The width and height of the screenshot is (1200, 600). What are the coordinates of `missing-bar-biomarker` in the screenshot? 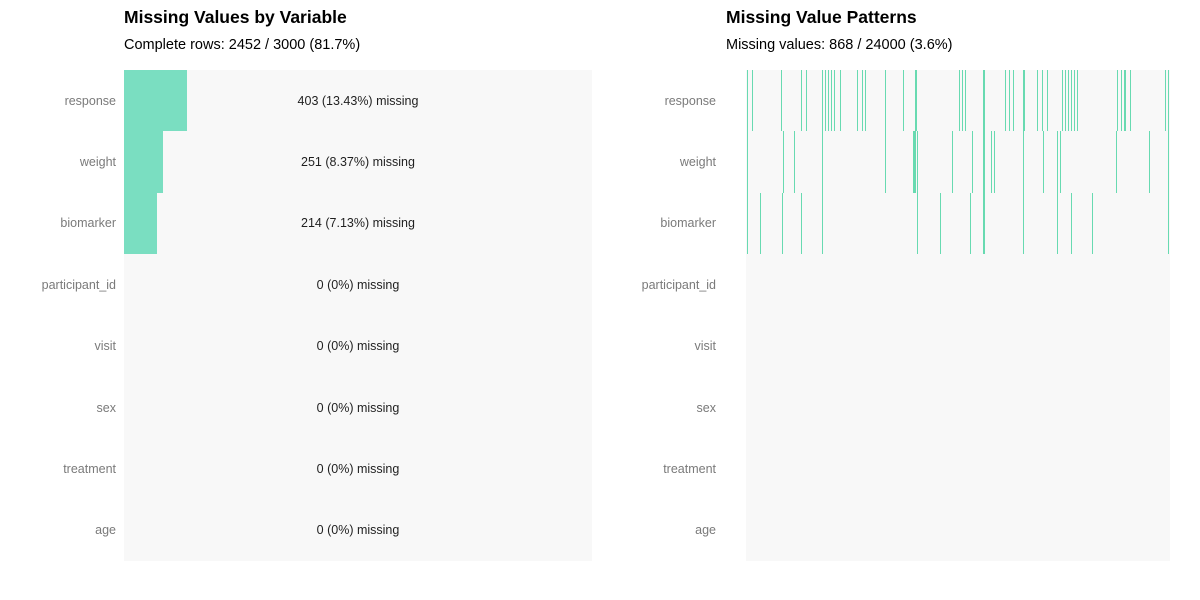 It's located at (141, 223).